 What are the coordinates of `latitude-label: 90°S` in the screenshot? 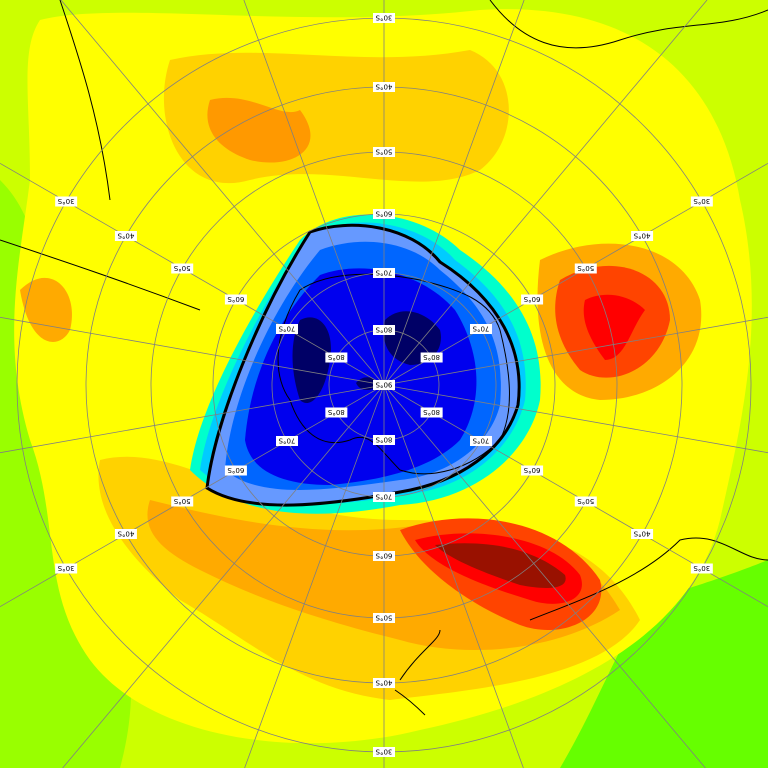 It's located at (384, 385).